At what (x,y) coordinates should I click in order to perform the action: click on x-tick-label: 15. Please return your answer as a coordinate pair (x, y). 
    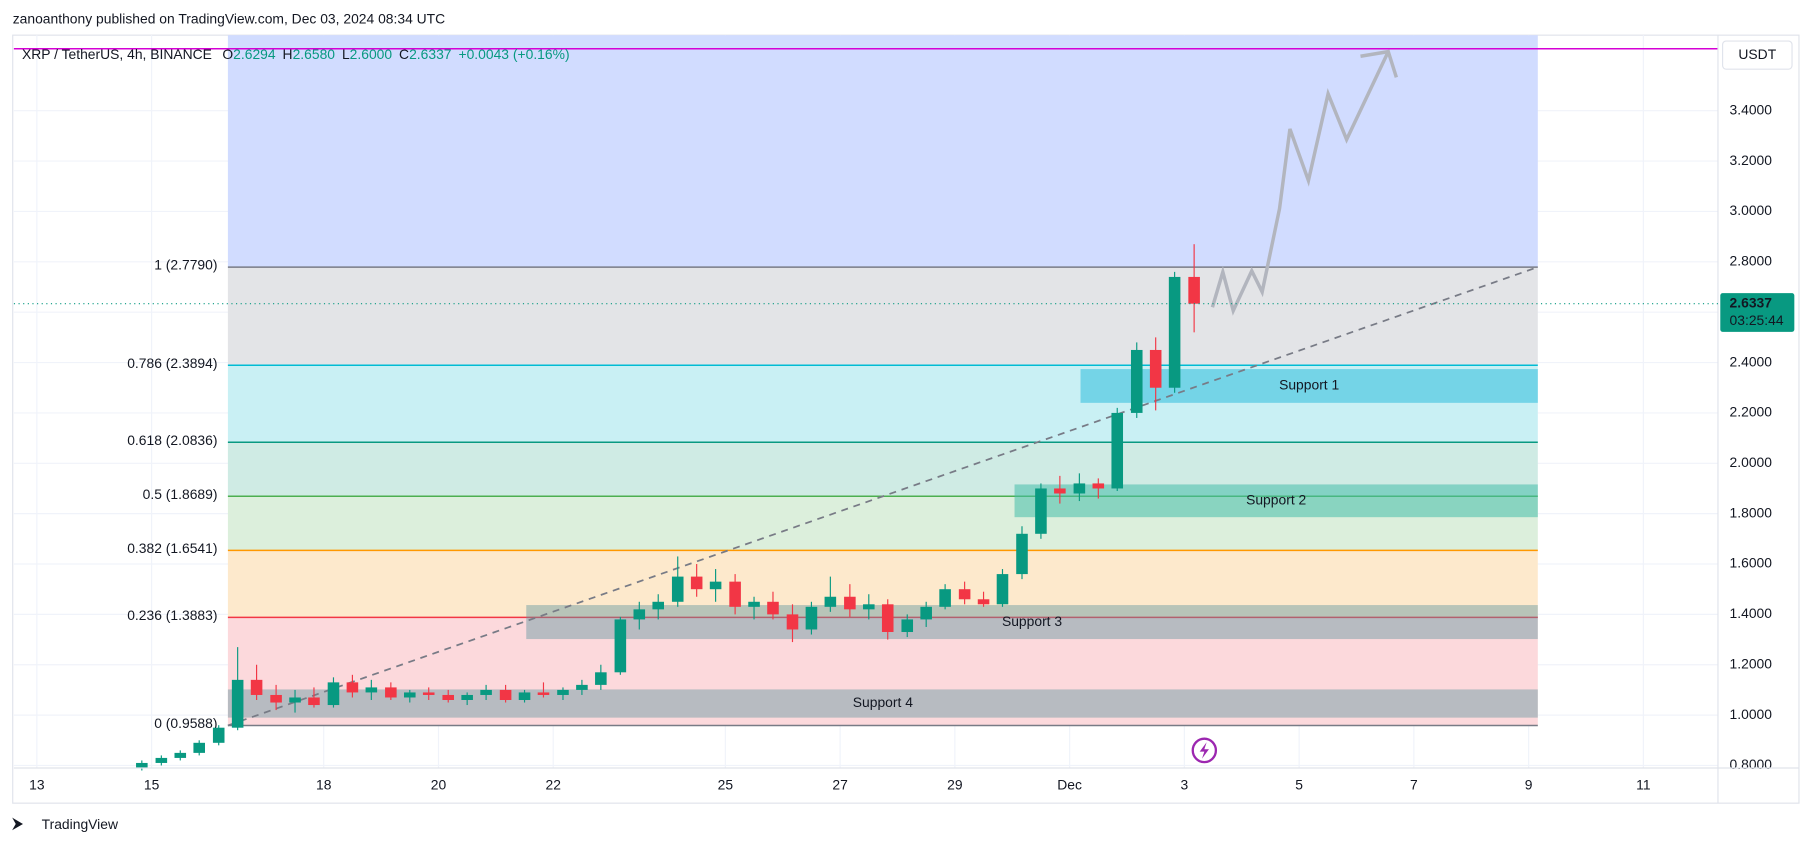
    Looking at the image, I should click on (152, 784).